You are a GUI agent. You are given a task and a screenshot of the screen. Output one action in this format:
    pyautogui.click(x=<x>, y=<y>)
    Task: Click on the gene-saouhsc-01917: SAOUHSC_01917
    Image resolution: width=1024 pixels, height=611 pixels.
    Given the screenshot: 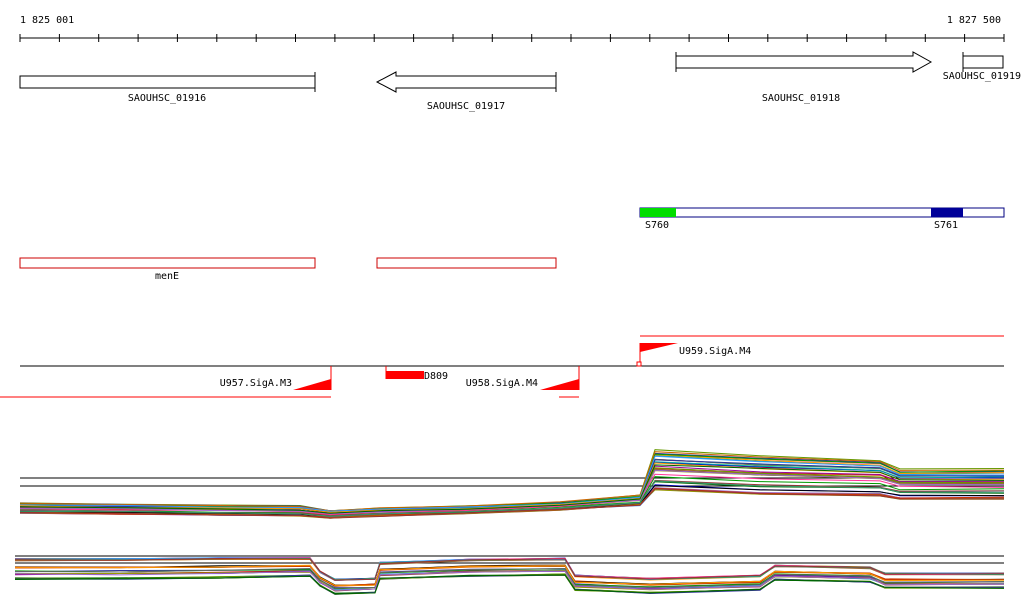 What is the action you would take?
    pyautogui.click(x=466, y=91)
    